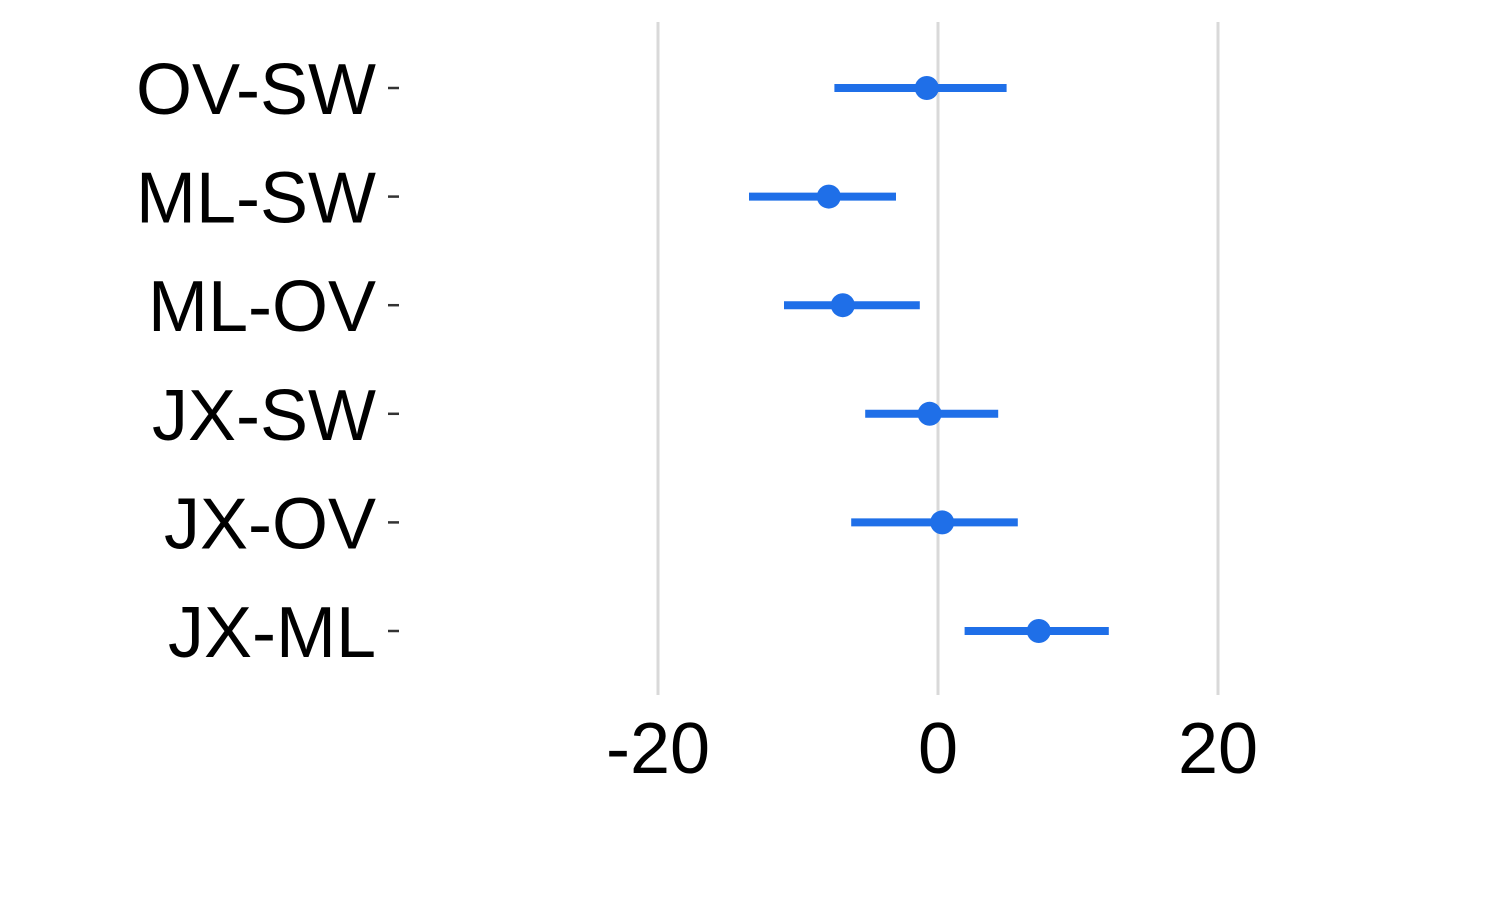 Image resolution: width=1500 pixels, height=900 pixels. I want to click on x-tick-label: 0, so click(938, 749).